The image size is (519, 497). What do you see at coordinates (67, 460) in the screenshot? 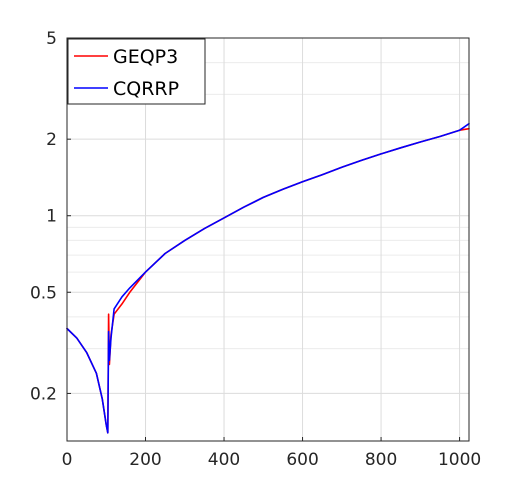
I see `x-tick-label: 0` at bounding box center [67, 460].